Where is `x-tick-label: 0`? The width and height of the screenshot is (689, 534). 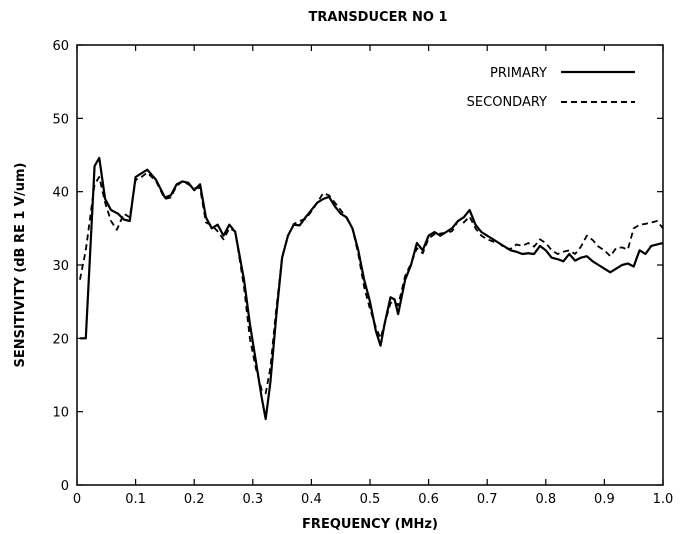 x-tick-label: 0 is located at coordinates (77, 499).